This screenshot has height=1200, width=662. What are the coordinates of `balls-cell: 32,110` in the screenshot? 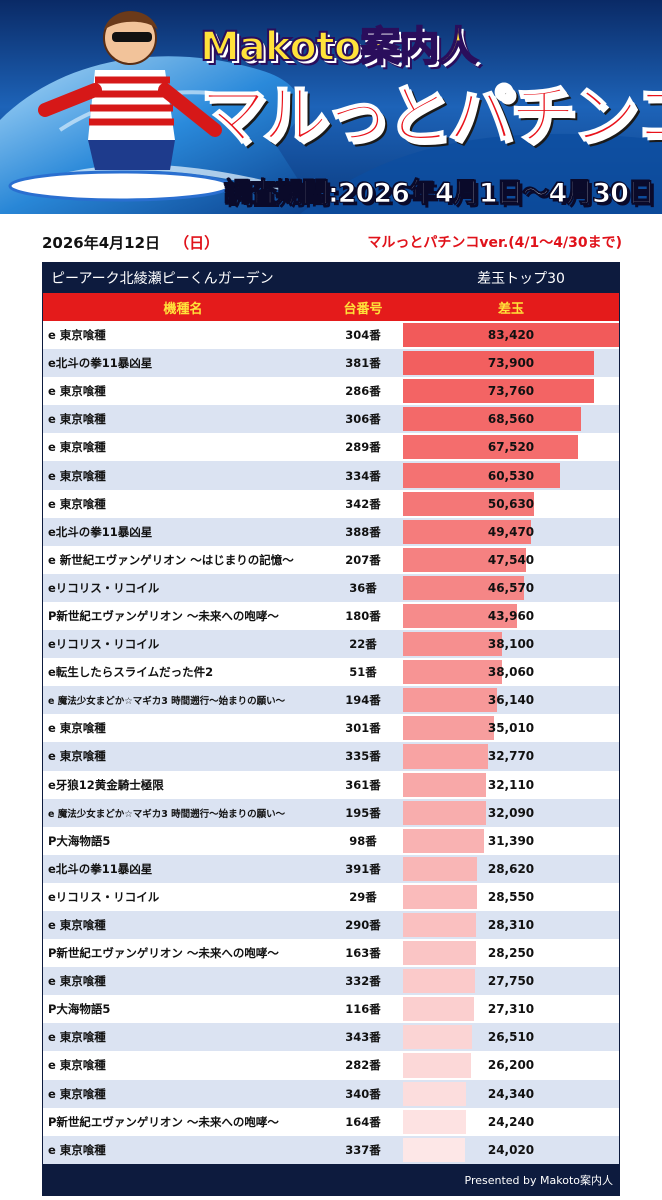 It's located at (511, 785).